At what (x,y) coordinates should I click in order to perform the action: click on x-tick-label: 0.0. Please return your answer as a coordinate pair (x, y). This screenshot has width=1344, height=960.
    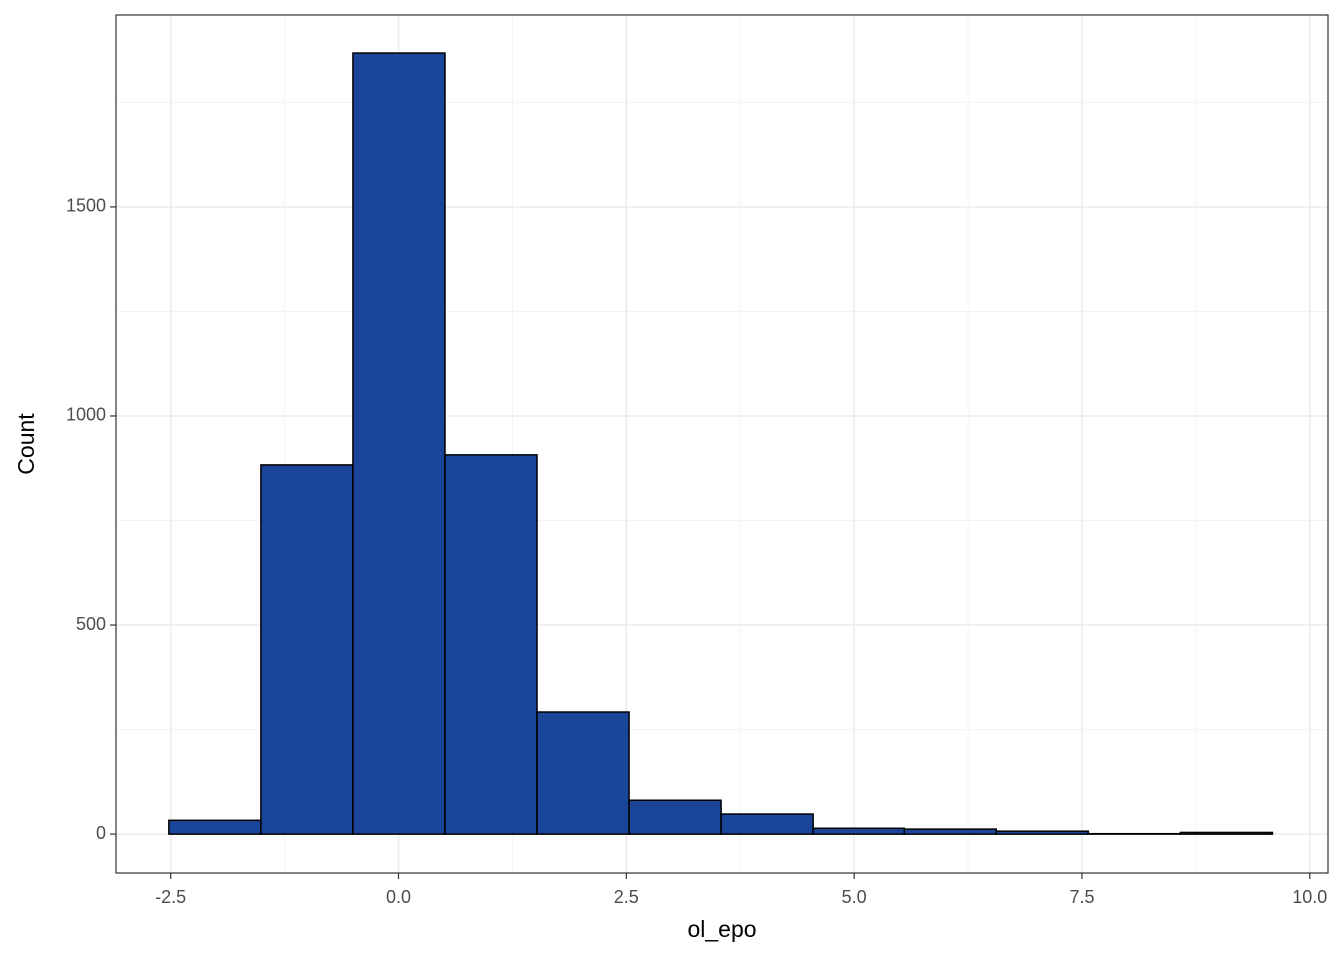
    Looking at the image, I should click on (398, 897).